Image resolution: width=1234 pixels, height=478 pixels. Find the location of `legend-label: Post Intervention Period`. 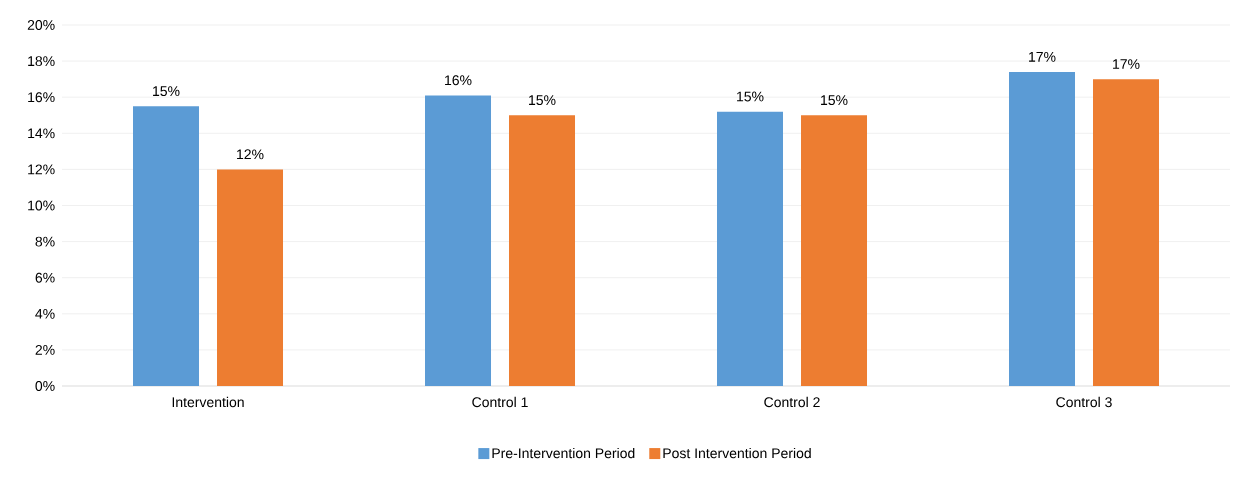

legend-label: Post Intervention Period is located at coordinates (737, 453).